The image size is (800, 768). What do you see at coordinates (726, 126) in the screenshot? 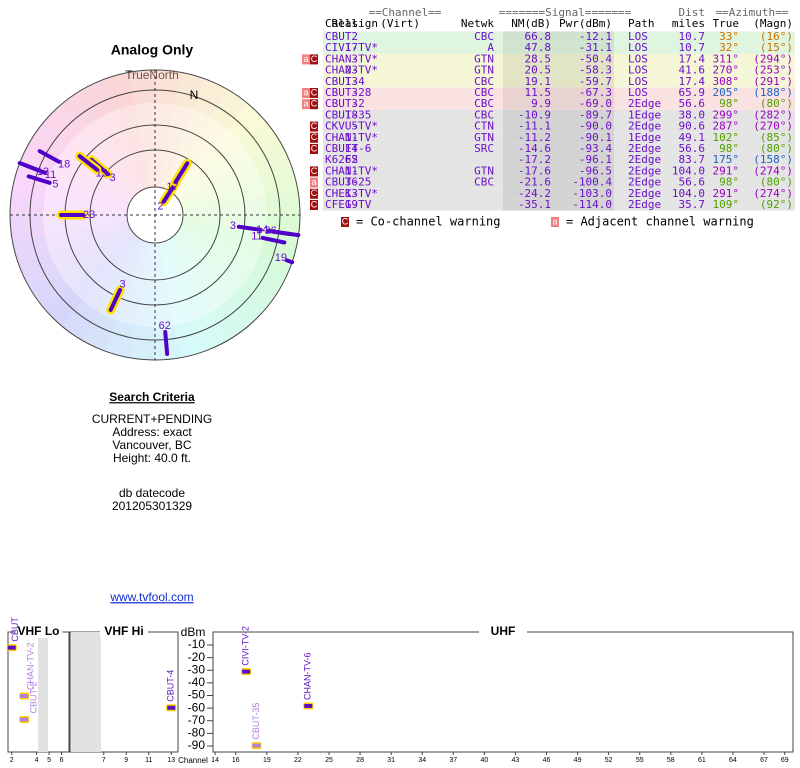
I see `cell-az: 287°` at bounding box center [726, 126].